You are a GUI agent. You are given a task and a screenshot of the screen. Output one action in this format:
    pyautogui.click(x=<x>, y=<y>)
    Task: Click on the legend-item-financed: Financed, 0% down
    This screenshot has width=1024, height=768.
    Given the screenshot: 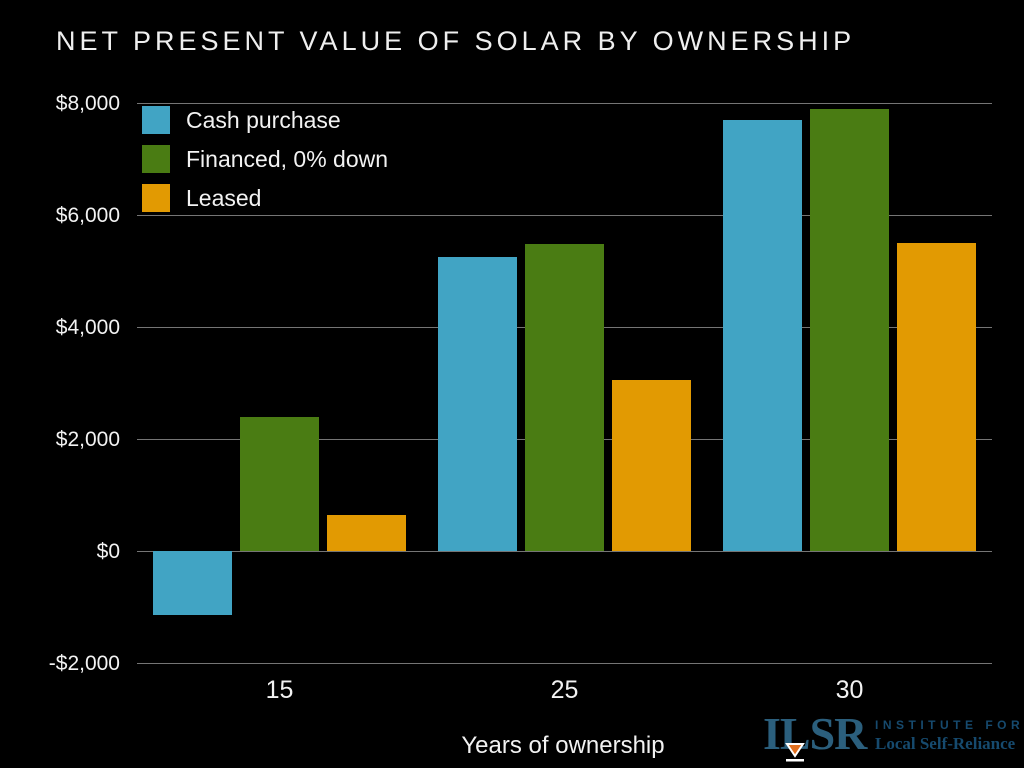 What is the action you would take?
    pyautogui.click(x=265, y=159)
    